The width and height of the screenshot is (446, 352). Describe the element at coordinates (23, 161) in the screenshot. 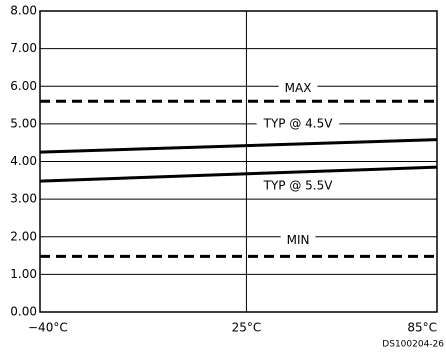

I see `y-tick-label: 4.00` at that location.